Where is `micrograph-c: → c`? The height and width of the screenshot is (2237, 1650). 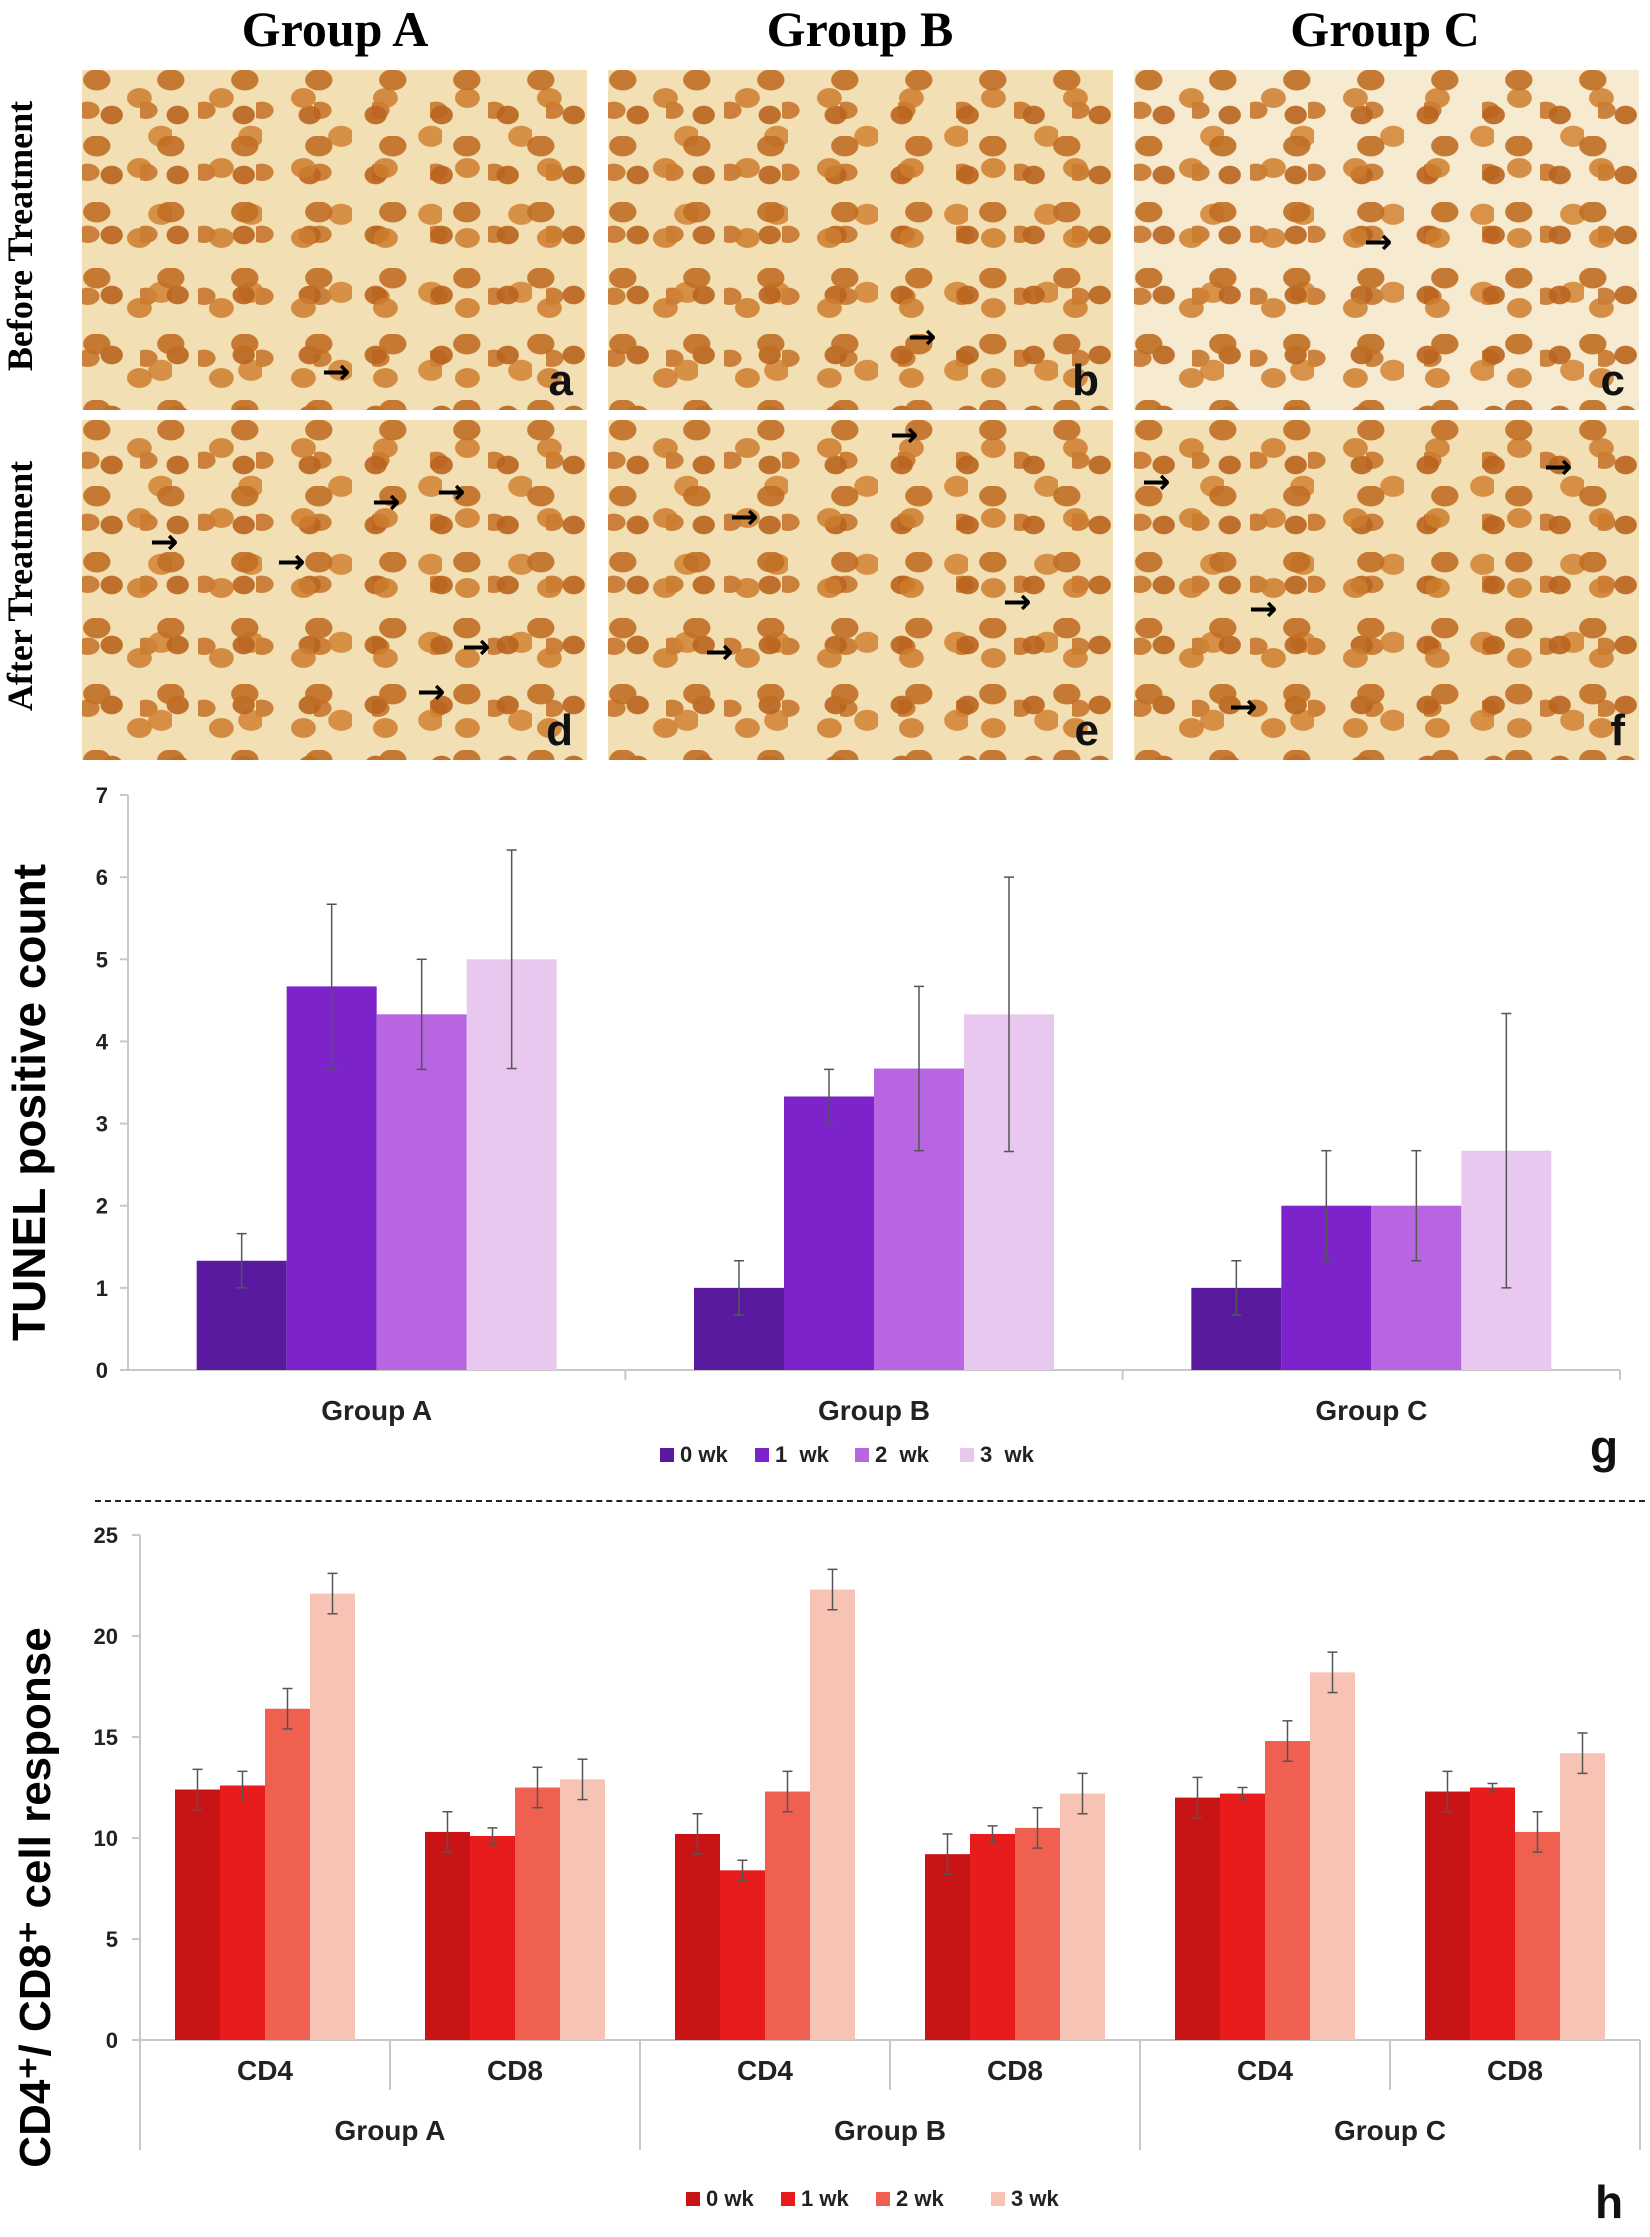
micrograph-c: → c is located at coordinates (1386, 240).